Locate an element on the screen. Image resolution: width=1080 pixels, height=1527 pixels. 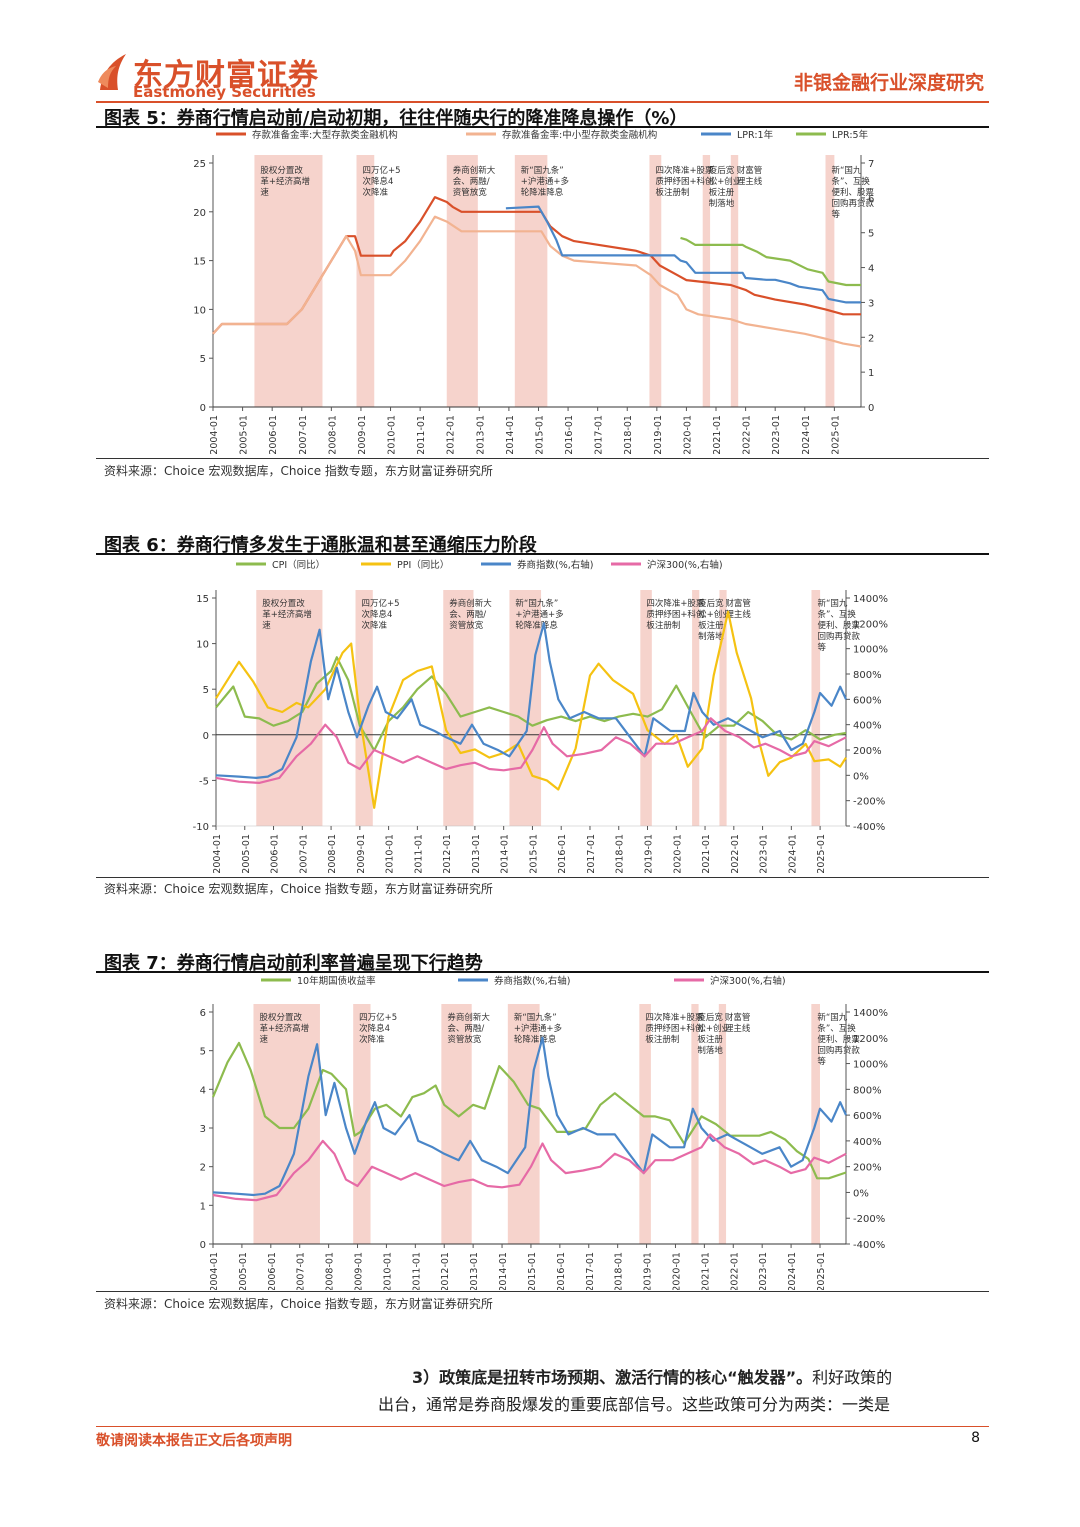
annotation-label: 便利、股票 is located at coordinates (838, 625).